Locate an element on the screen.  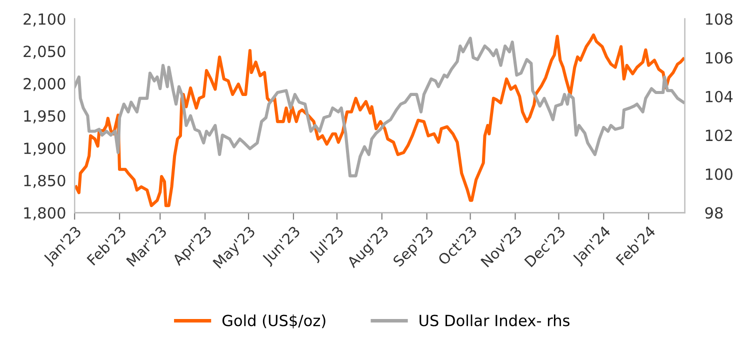
y-tick-label: 1,950 is located at coordinates (45, 117).